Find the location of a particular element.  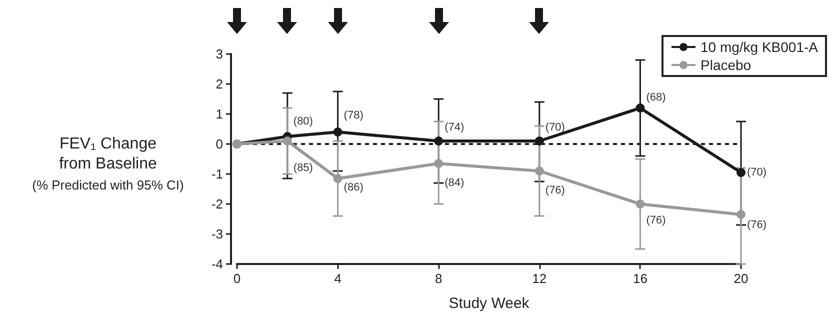

x-axis-title: Study Week is located at coordinates (489, 303).